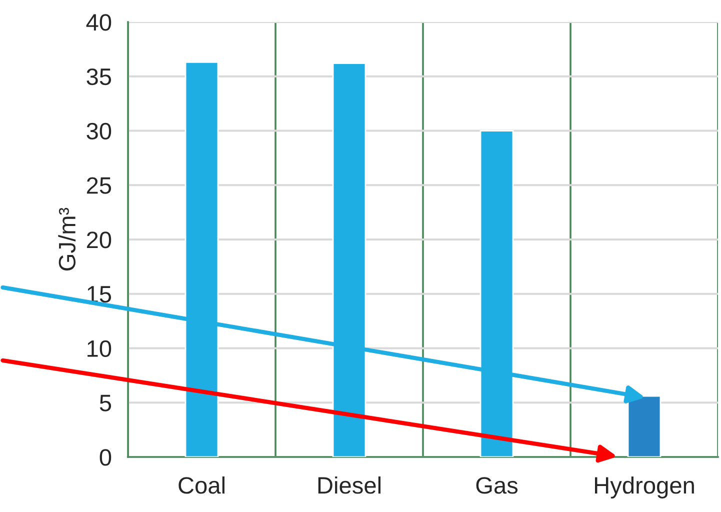  Describe the element at coordinates (67, 239) in the screenshot. I see `y-axis-title: GJ/m³` at that location.